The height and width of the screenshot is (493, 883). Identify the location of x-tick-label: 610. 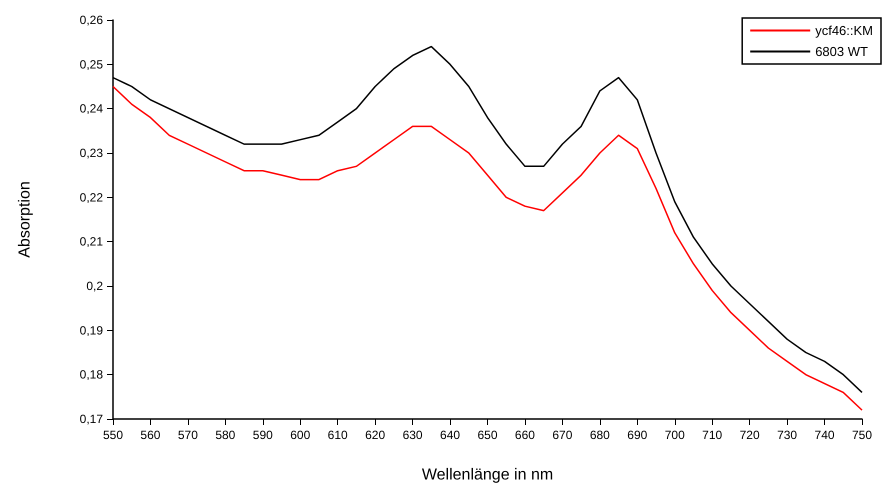
(338, 435).